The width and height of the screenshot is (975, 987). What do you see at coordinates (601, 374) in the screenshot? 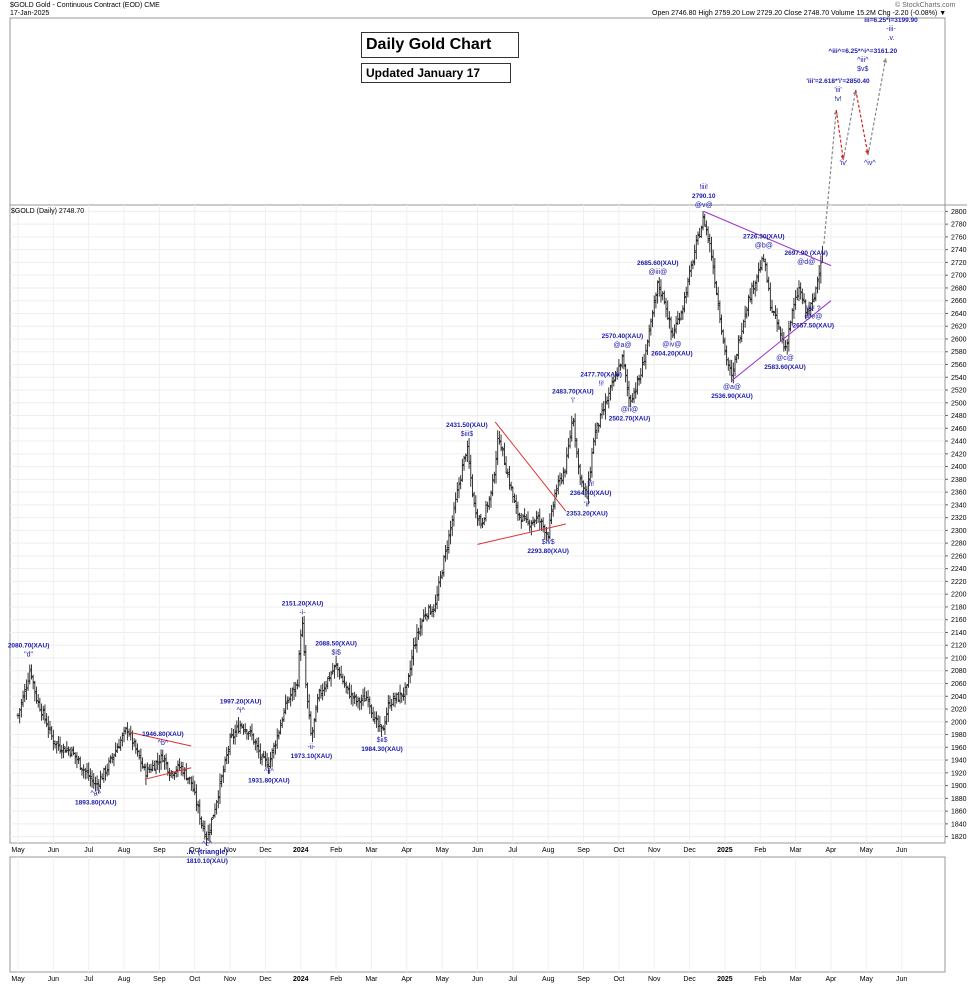
I see `wave-price-label: 2477.70(XAU)` at bounding box center [601, 374].